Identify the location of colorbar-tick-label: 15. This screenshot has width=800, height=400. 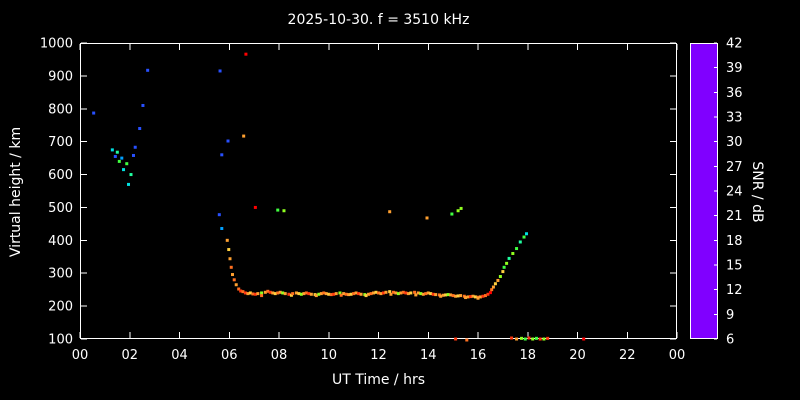
(734, 266).